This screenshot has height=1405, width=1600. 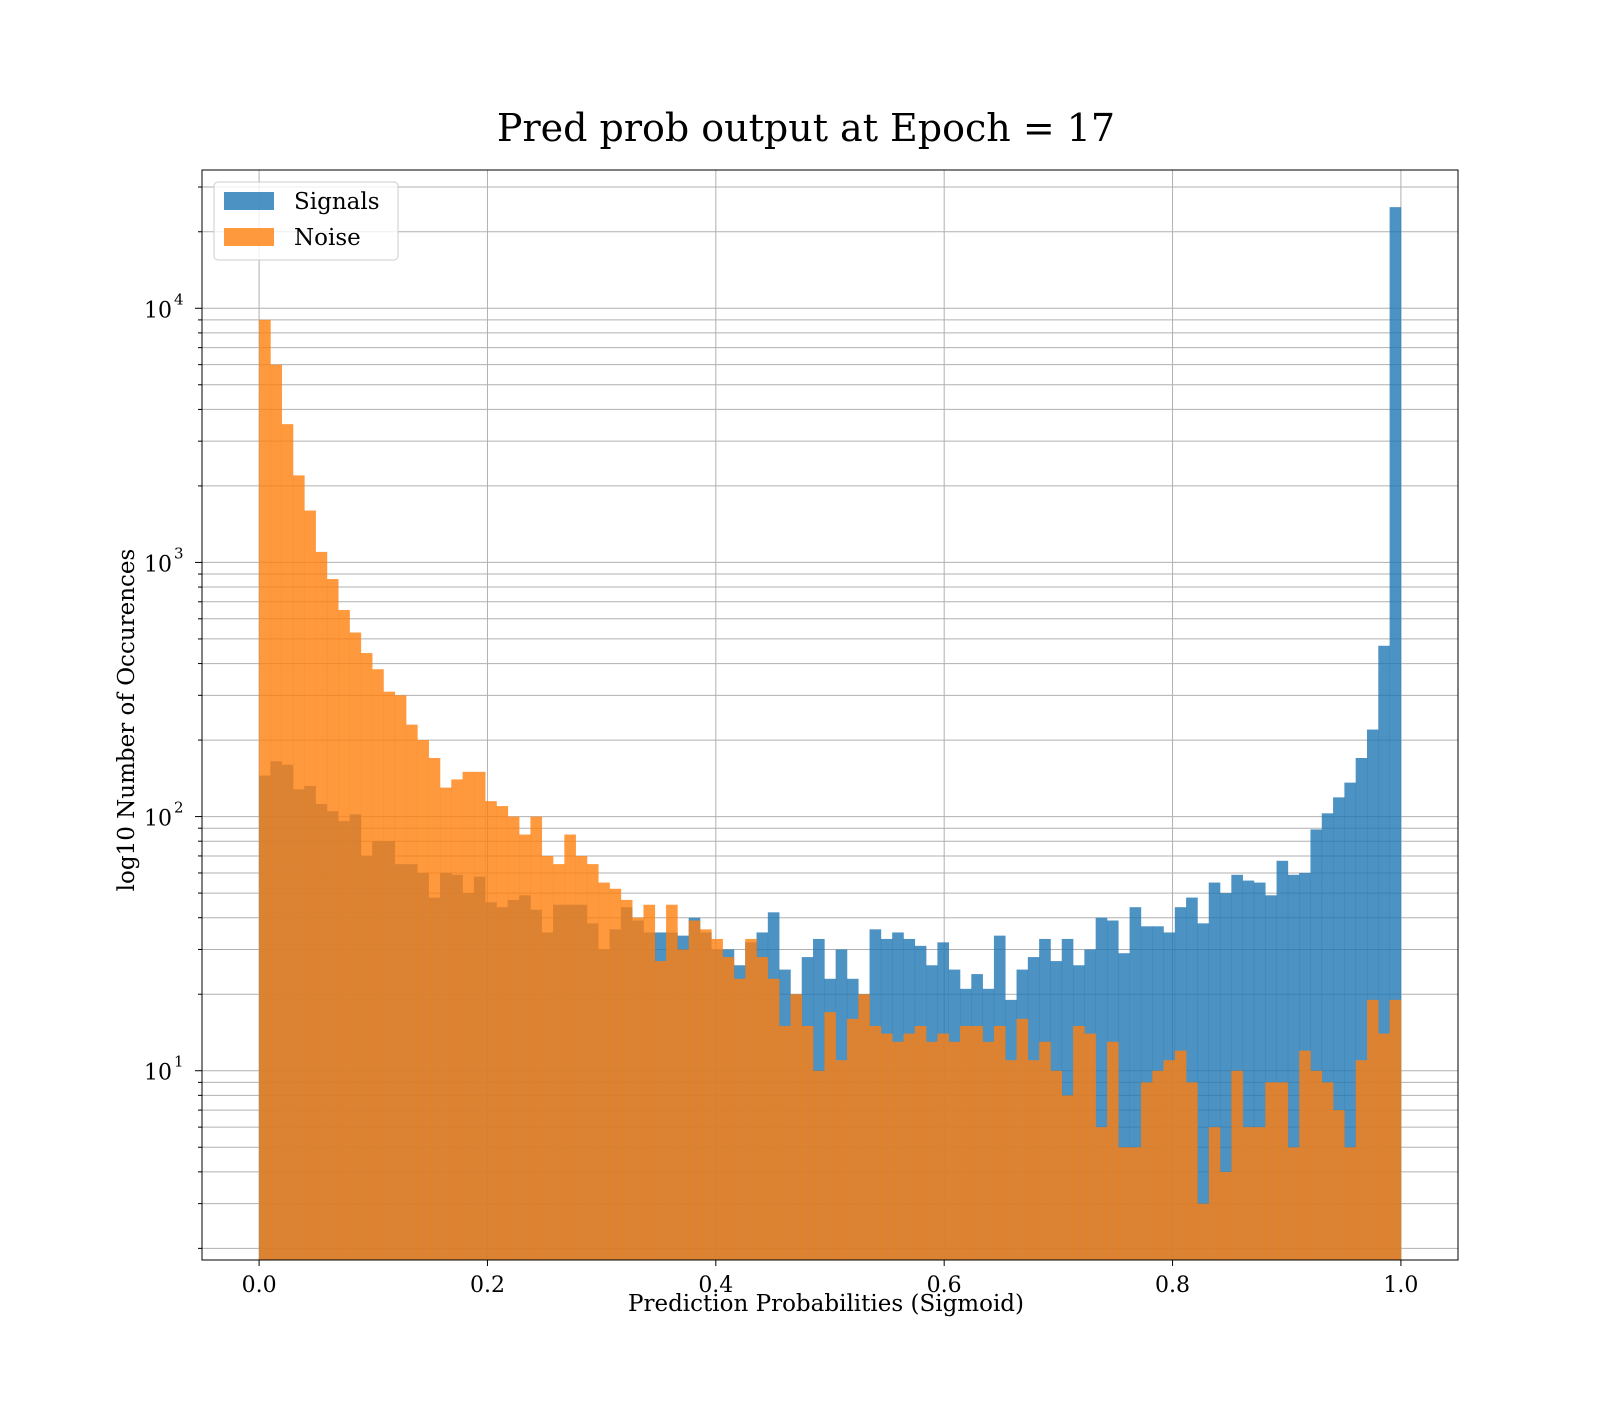 I want to click on x-tick-label: 0.8, so click(x=1172, y=1285).